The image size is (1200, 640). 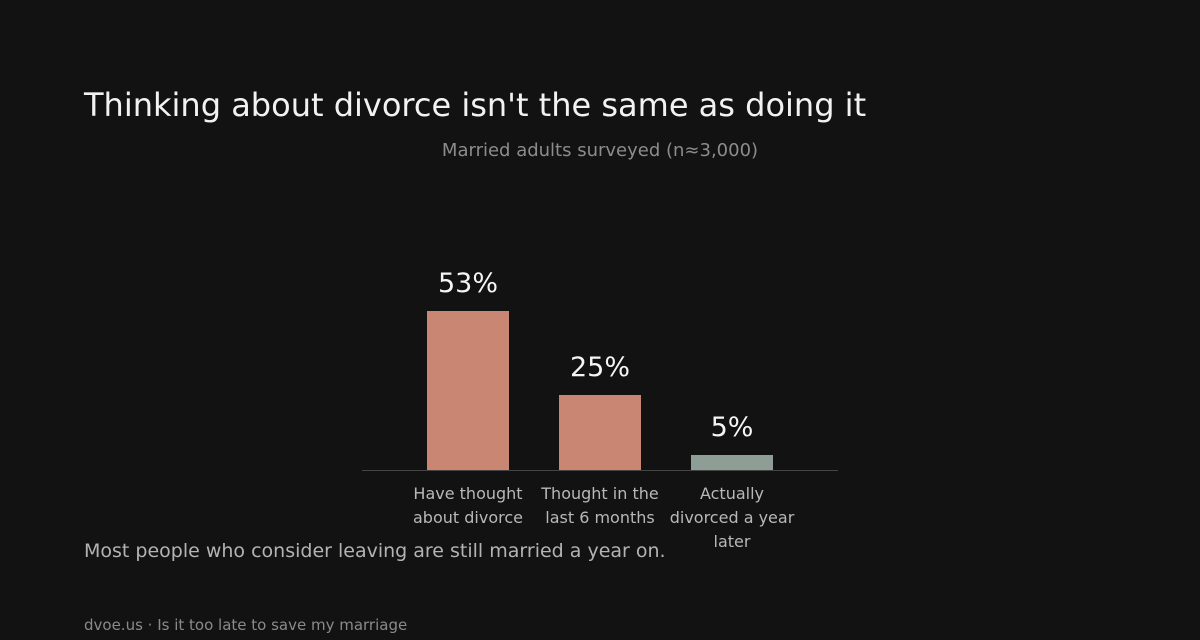 What do you see at coordinates (600, 367) in the screenshot?
I see `value-label: 25%` at bounding box center [600, 367].